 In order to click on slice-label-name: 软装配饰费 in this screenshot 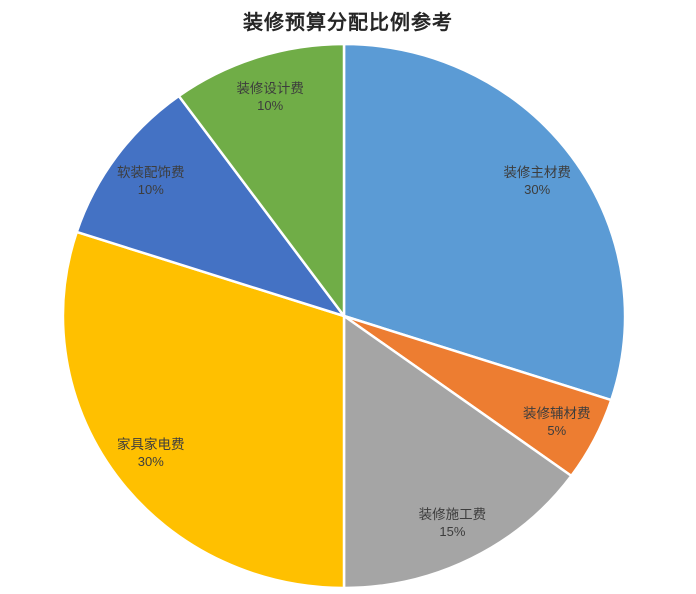, I will do `click(151, 172)`.